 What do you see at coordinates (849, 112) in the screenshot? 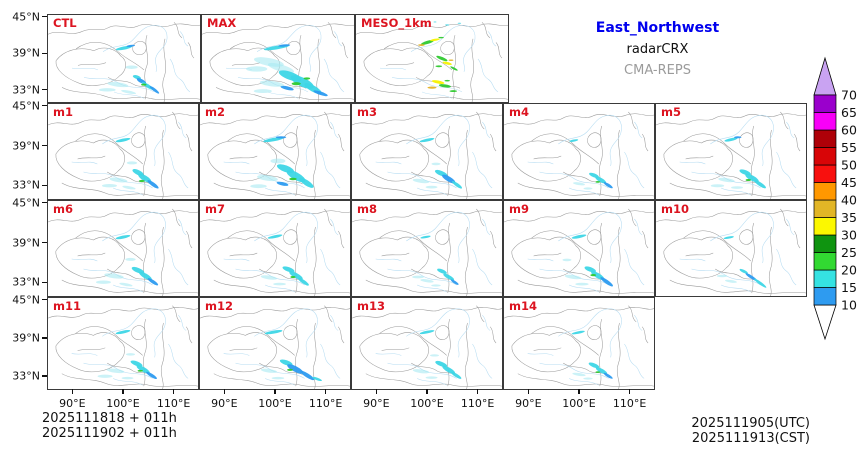
I see `colorbar-tick-label: 65` at bounding box center [849, 112].